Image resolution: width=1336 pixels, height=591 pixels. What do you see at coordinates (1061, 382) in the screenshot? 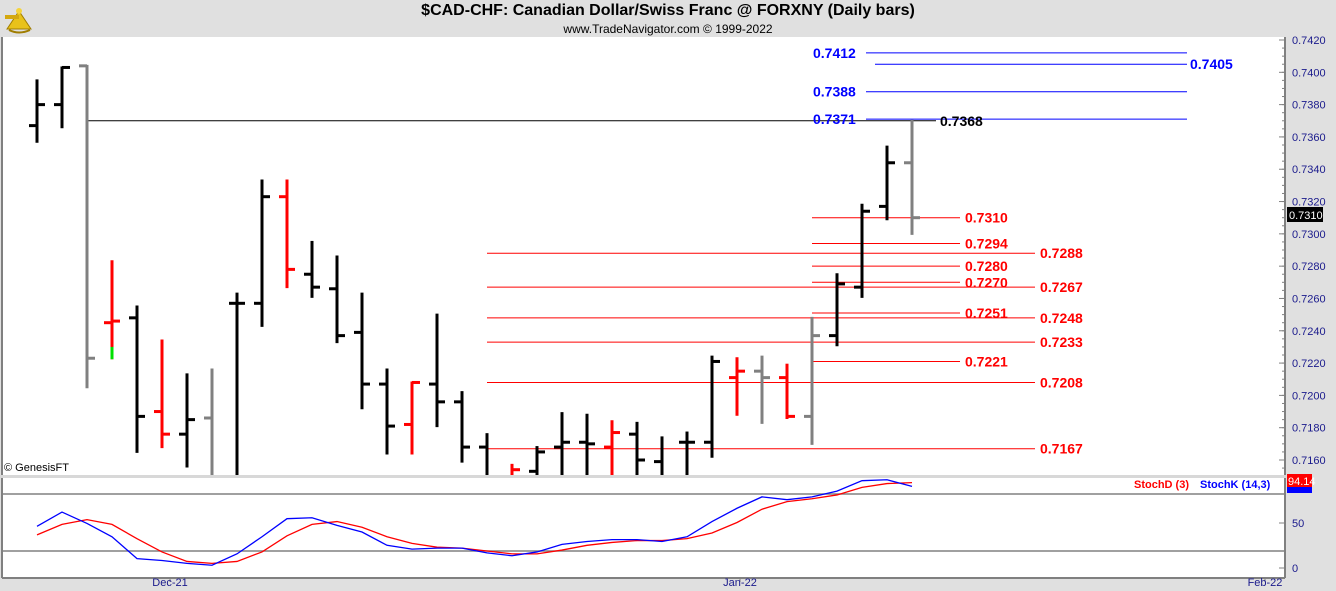
I see `level-label-red: 0.7208` at bounding box center [1061, 382].